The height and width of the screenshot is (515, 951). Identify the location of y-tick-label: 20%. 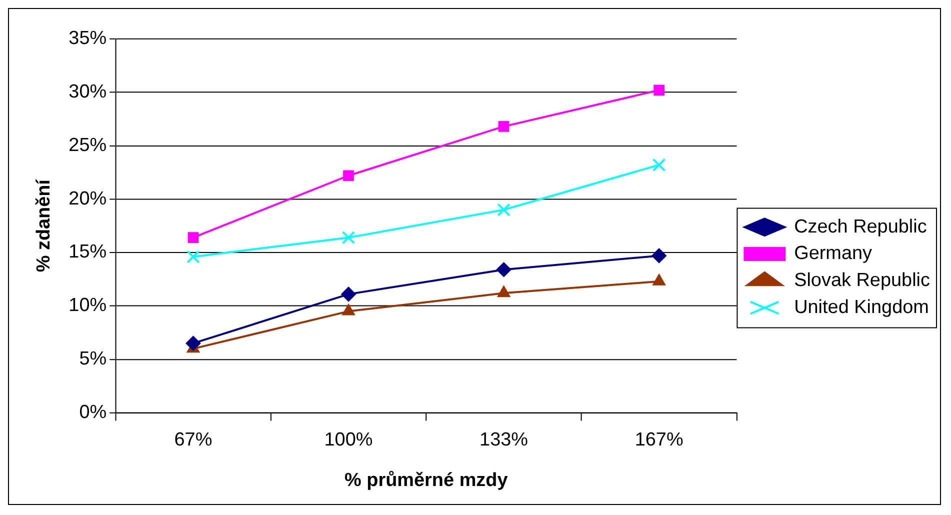
(87, 199).